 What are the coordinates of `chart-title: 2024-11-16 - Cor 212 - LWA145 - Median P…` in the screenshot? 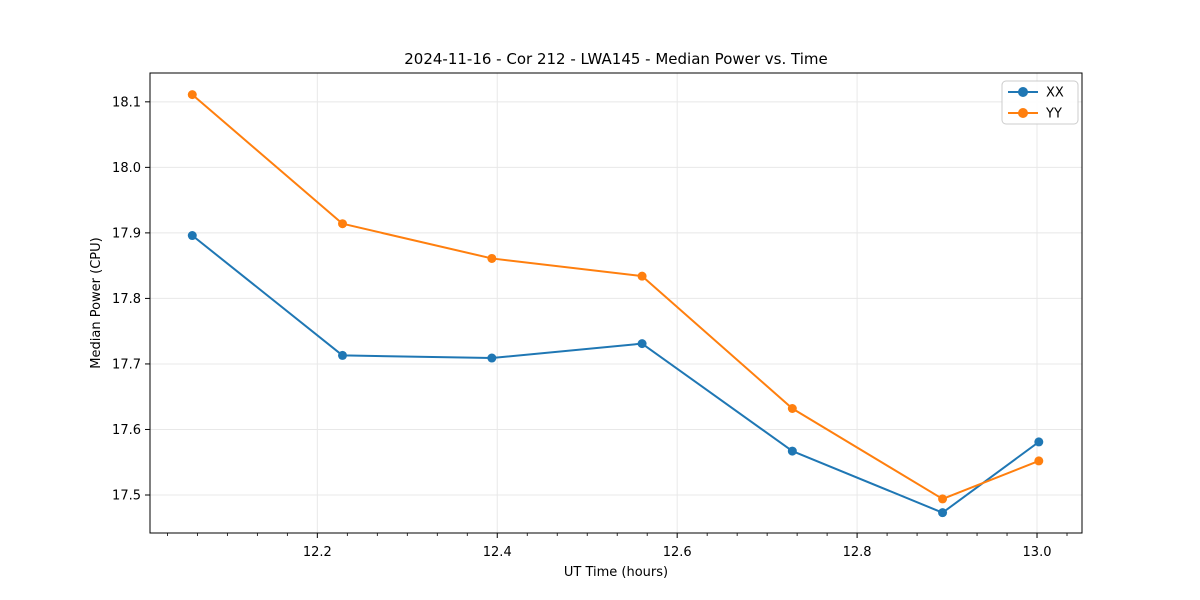 It's located at (616, 59).